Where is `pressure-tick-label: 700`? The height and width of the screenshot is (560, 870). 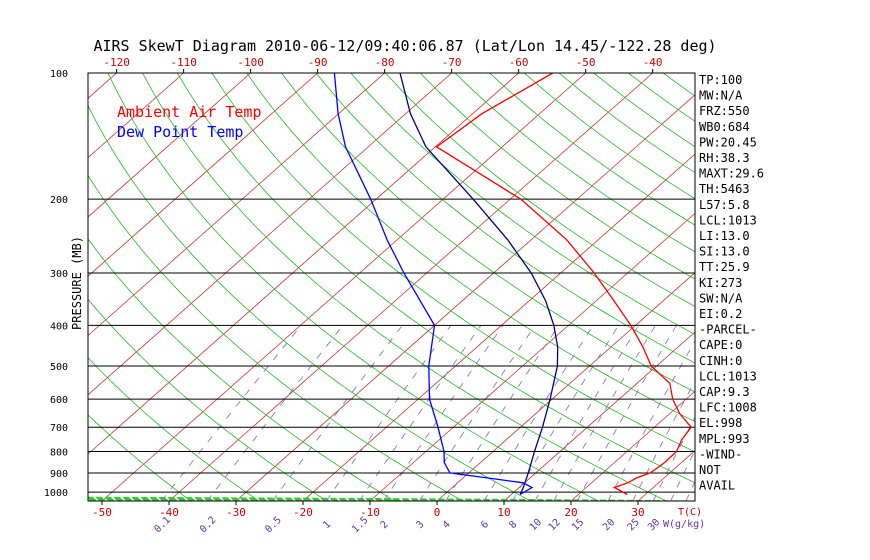
pressure-tick-label: 700 is located at coordinates (59, 428).